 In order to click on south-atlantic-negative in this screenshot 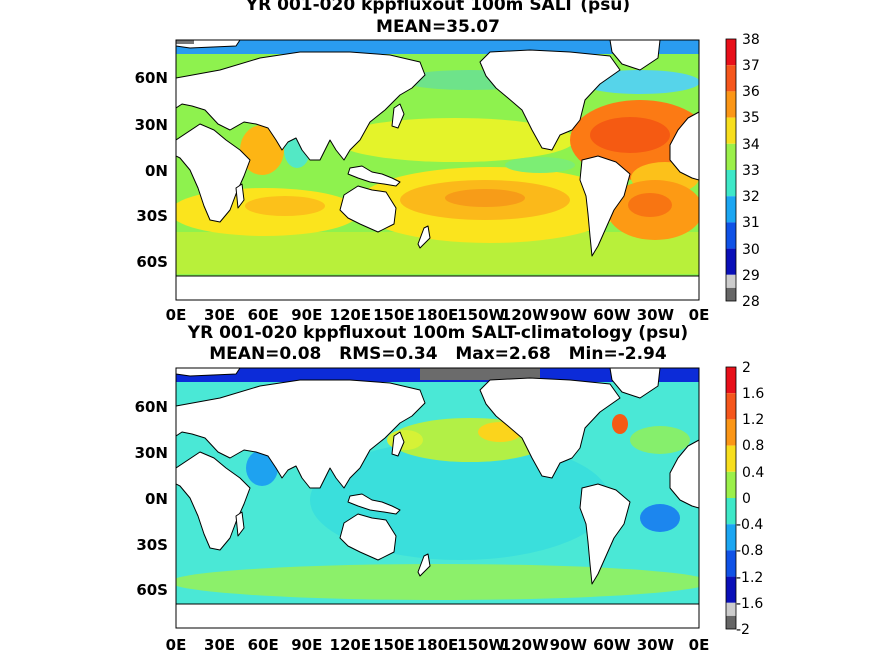, I will do `click(660, 518)`.